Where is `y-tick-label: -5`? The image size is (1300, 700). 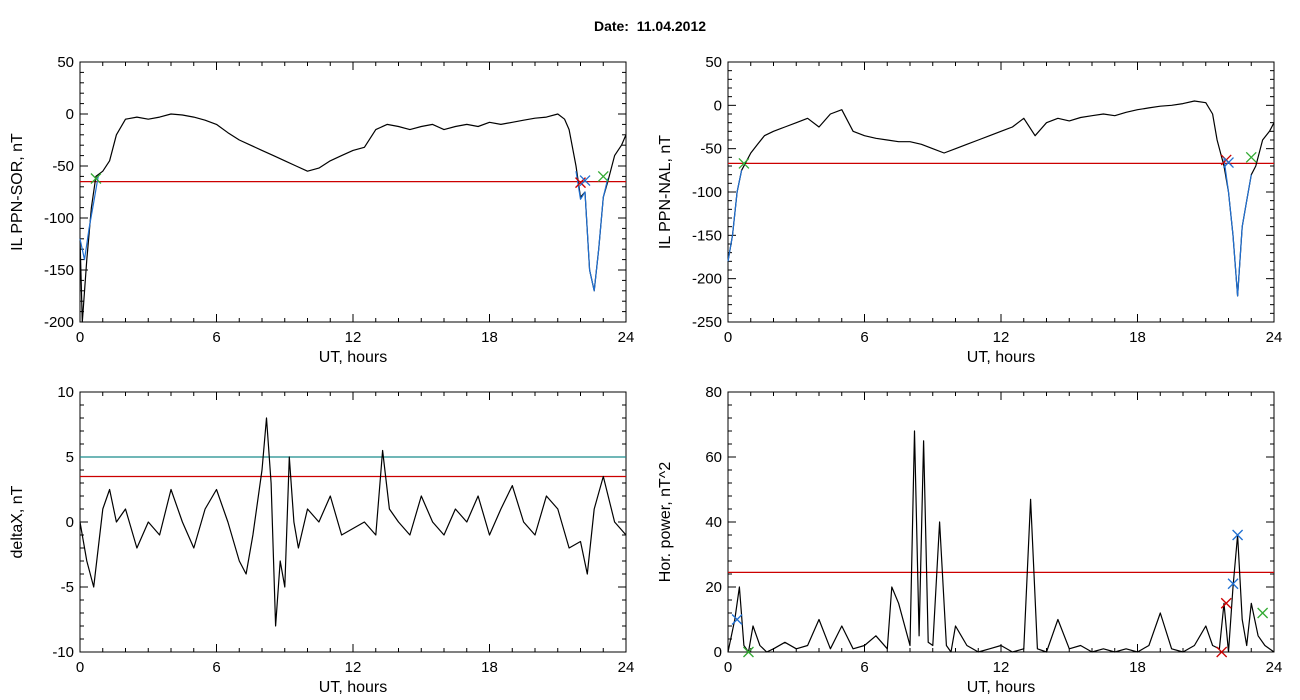
y-tick-label: -5 is located at coordinates (67, 587).